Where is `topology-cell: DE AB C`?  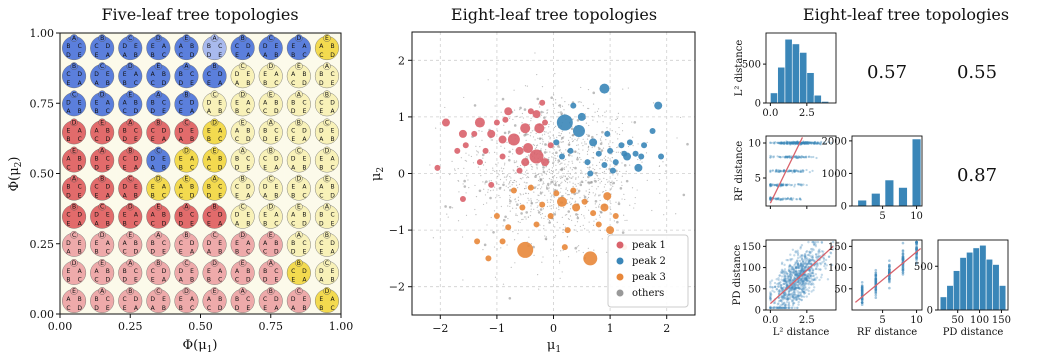 topology-cell: DE AB C is located at coordinates (242, 103).